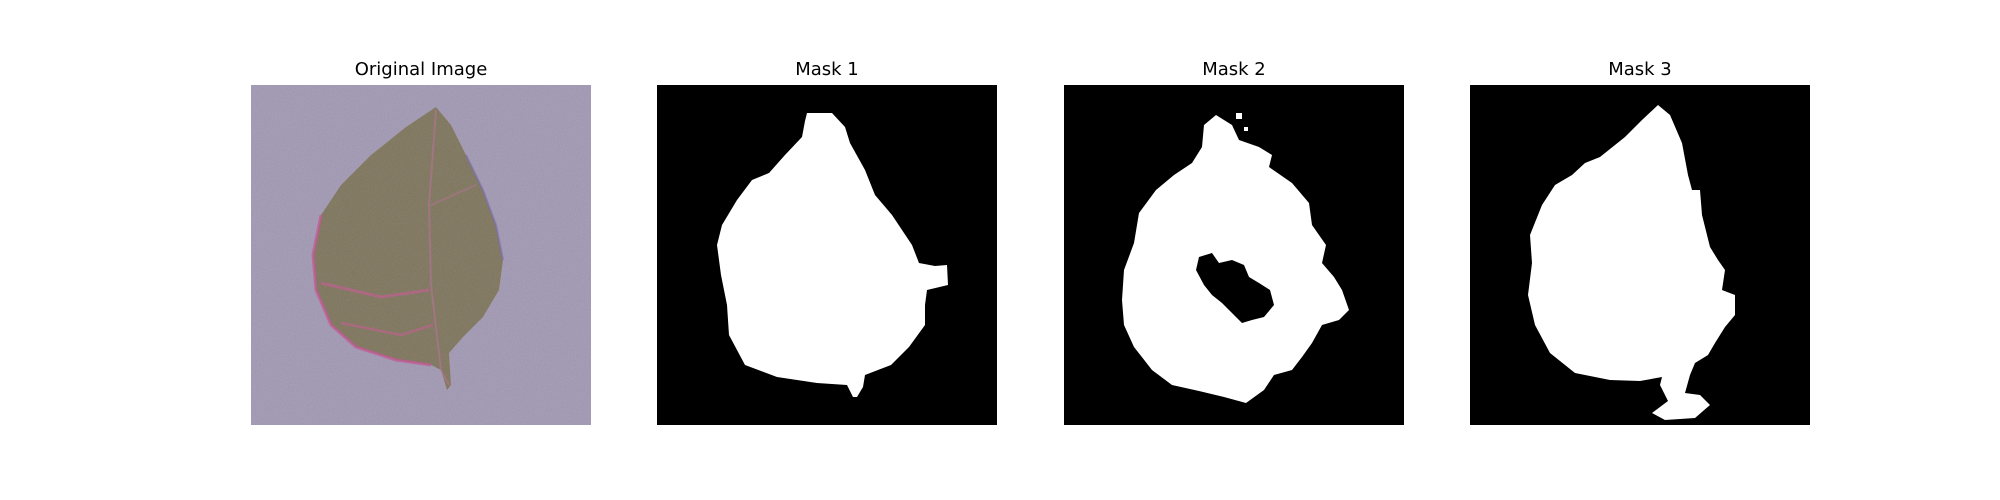  What do you see at coordinates (1234, 69) in the screenshot?
I see `panel-title: Mask 2` at bounding box center [1234, 69].